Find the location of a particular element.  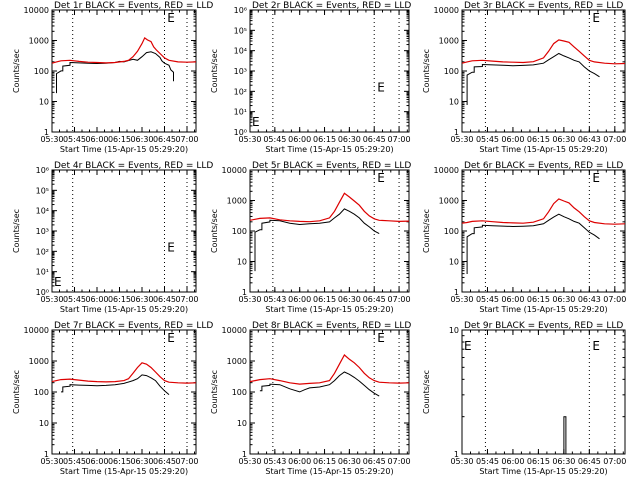

panel-title: Det 6r BLACK = Events, RED = LLD is located at coordinates (543, 166).